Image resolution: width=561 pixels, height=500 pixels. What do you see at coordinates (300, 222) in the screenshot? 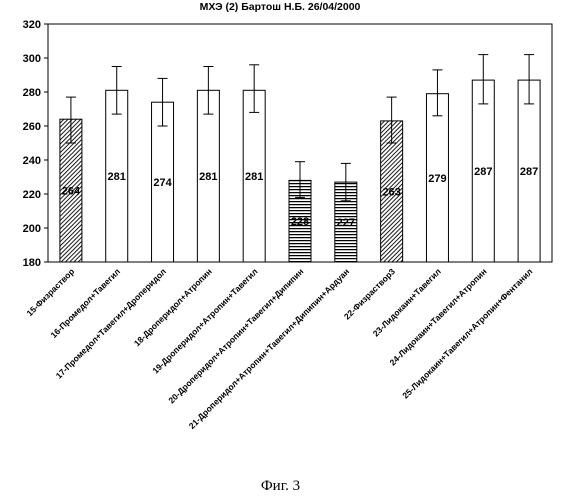
I see `value-label: 228` at bounding box center [300, 222].